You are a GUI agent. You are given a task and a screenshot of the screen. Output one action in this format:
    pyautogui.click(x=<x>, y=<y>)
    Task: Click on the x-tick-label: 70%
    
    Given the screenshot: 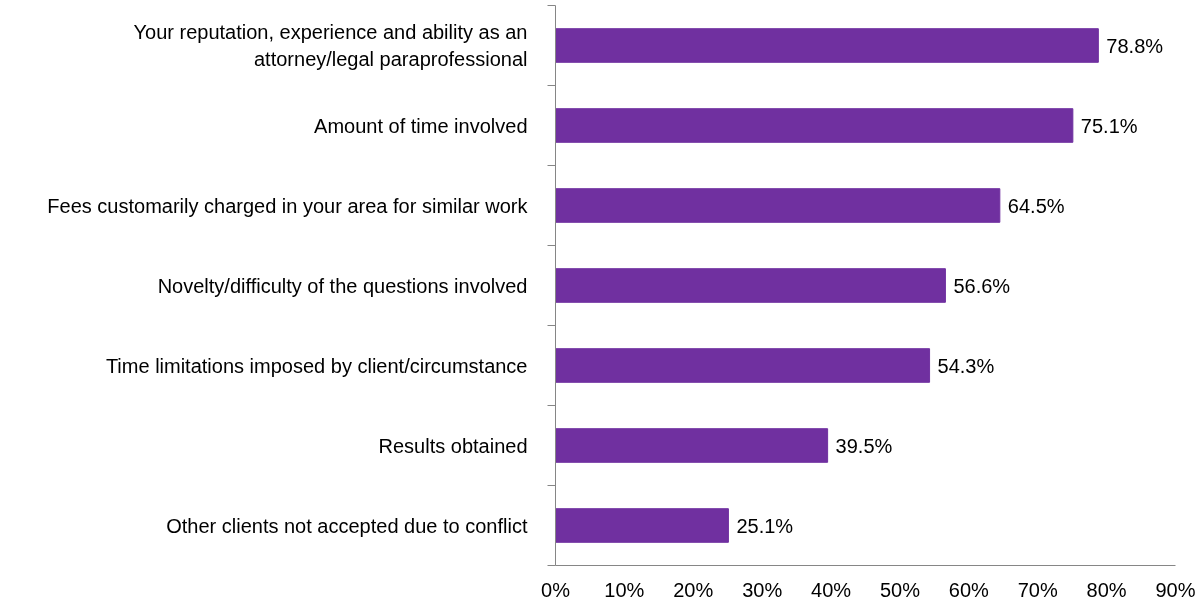 What is the action you would take?
    pyautogui.click(x=1037, y=589)
    